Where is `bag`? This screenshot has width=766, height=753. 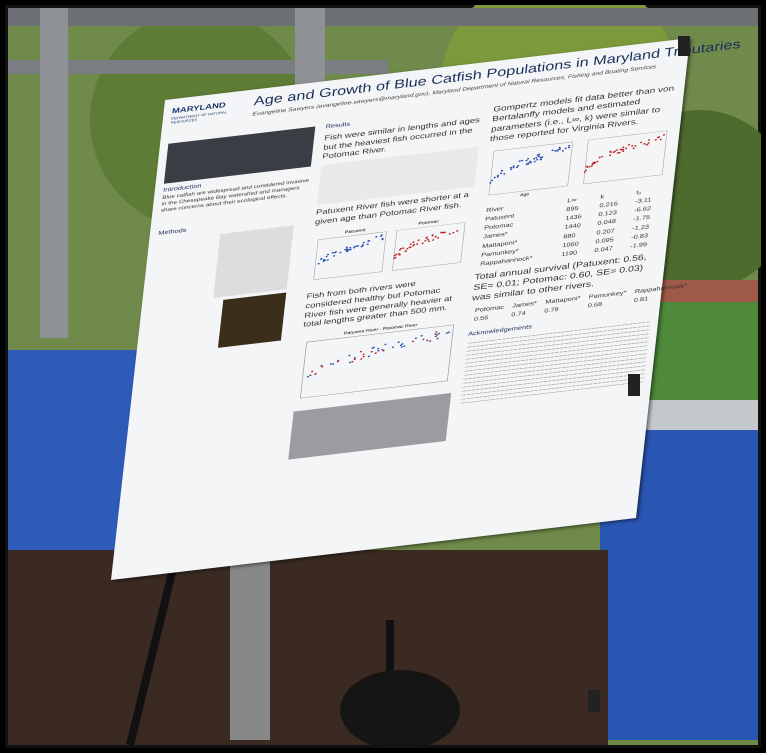
bag is located at coordinates (400, 710).